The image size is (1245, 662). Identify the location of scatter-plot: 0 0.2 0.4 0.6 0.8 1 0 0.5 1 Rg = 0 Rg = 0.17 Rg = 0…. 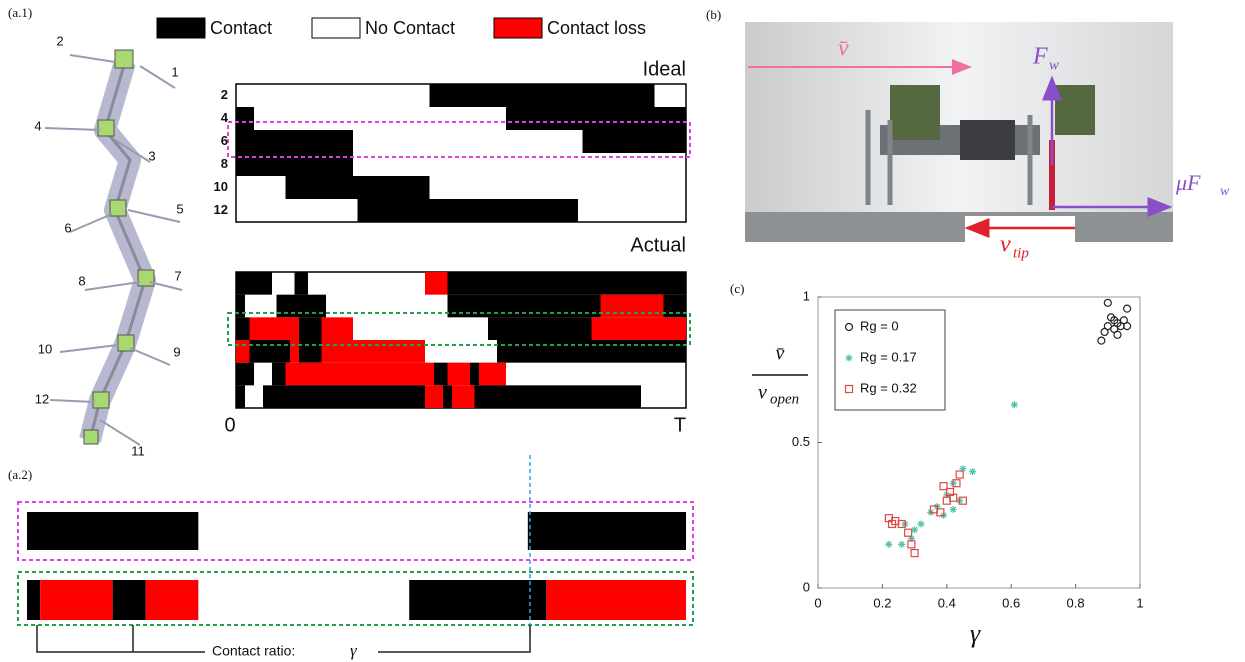
(968, 449).